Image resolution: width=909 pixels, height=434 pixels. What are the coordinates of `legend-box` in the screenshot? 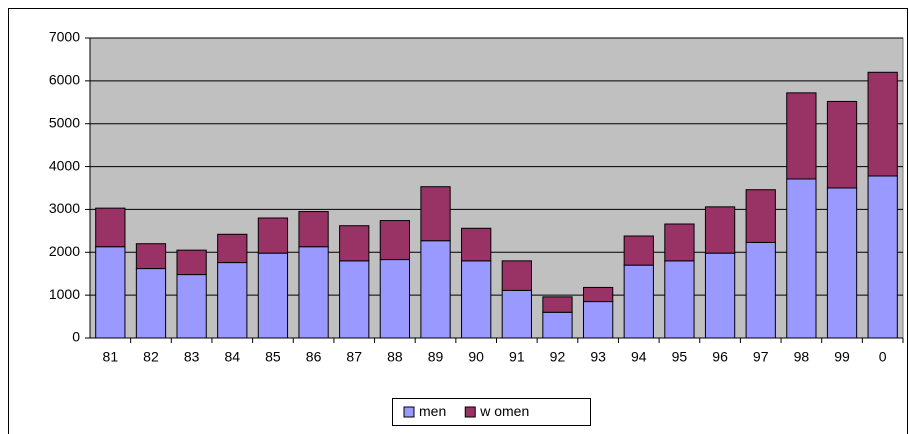 It's located at (491, 412).